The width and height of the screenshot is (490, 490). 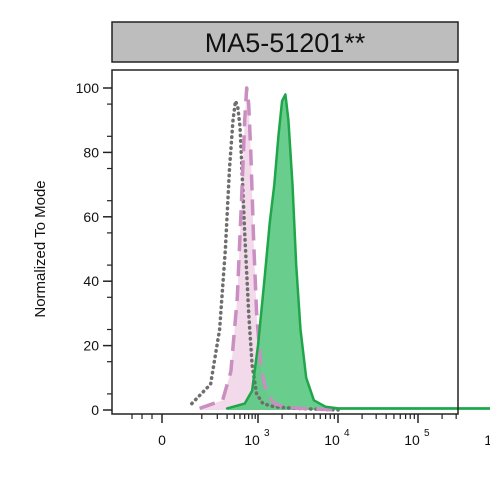 I want to click on y-tick-label: 100, so click(x=88, y=88).